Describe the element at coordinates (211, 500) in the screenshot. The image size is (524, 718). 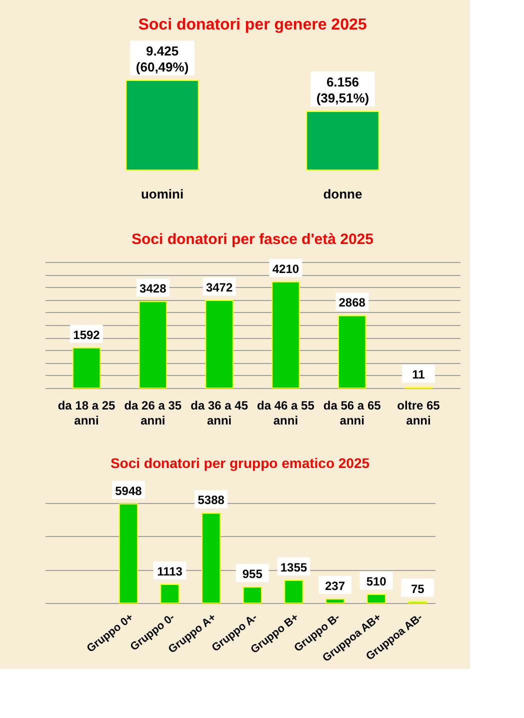
I see `data-label: 5388` at that location.